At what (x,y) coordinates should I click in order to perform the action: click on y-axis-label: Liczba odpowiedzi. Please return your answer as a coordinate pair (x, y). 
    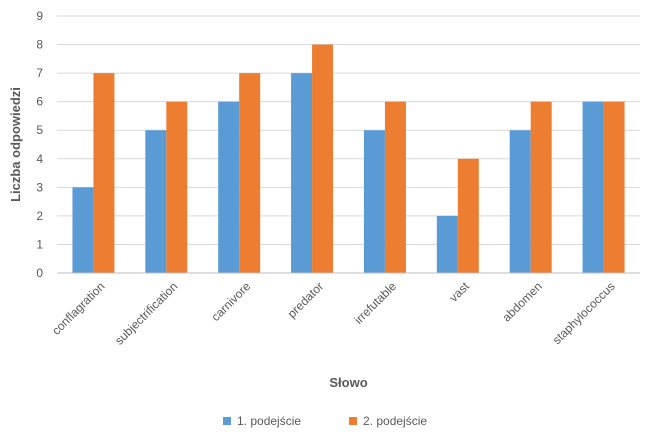
    Looking at the image, I should click on (15, 144).